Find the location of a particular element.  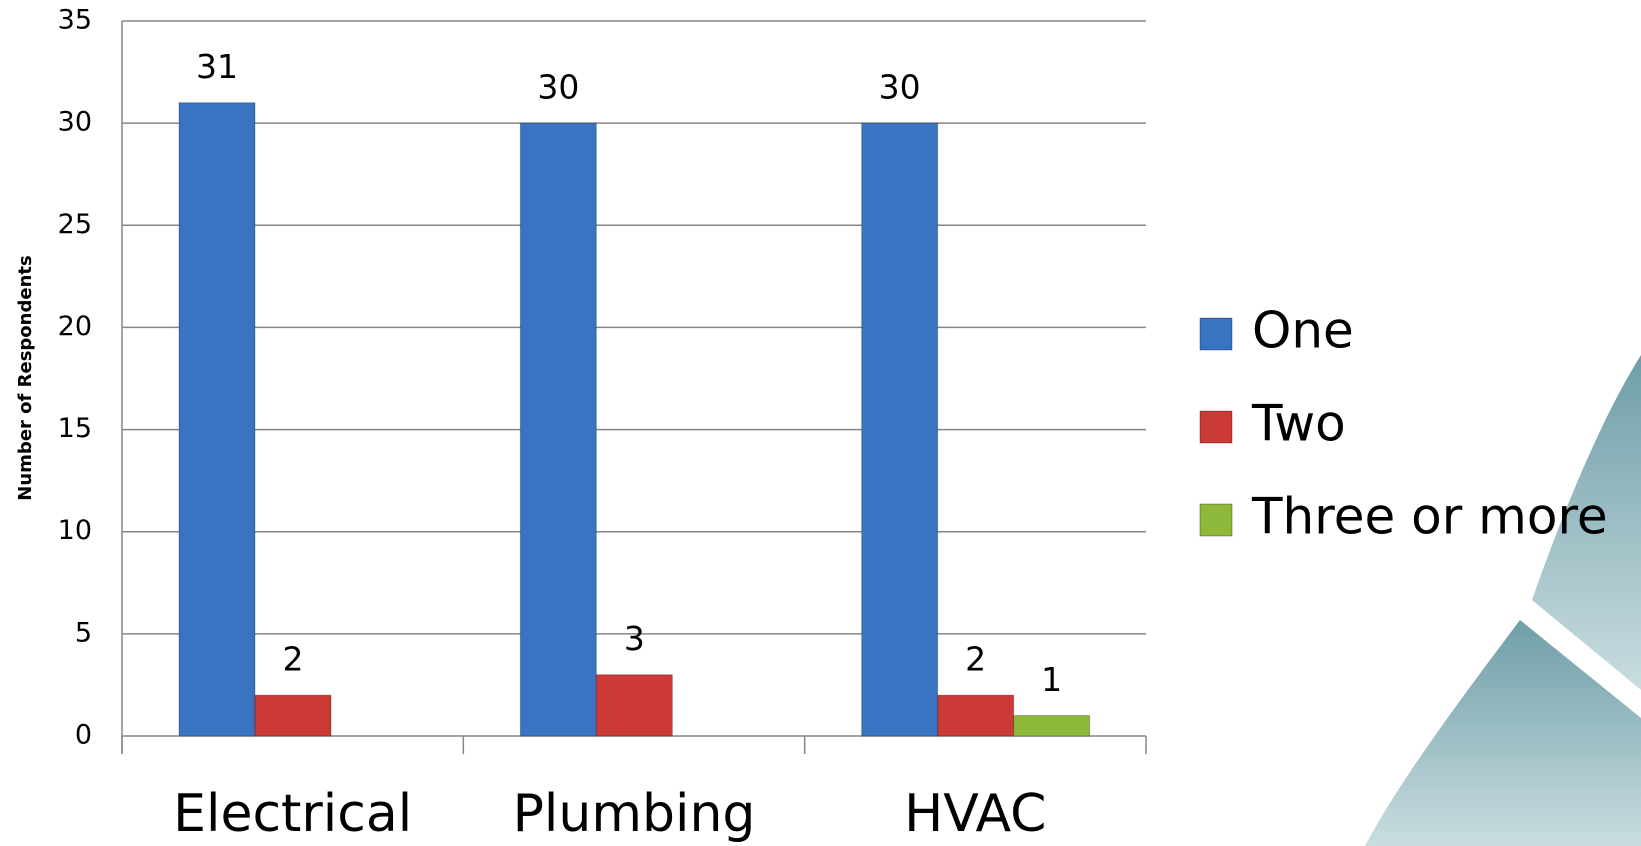

y-tick-label: 0 is located at coordinates (83, 735).